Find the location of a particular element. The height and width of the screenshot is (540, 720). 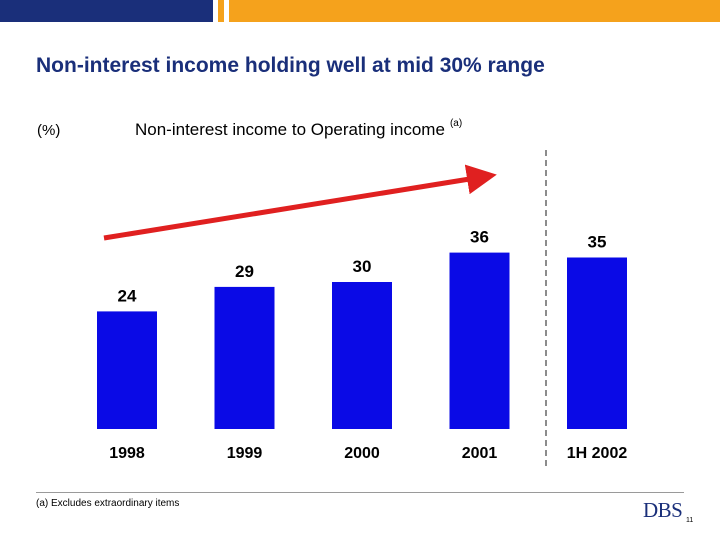

data-label: 30 is located at coordinates (362, 266).